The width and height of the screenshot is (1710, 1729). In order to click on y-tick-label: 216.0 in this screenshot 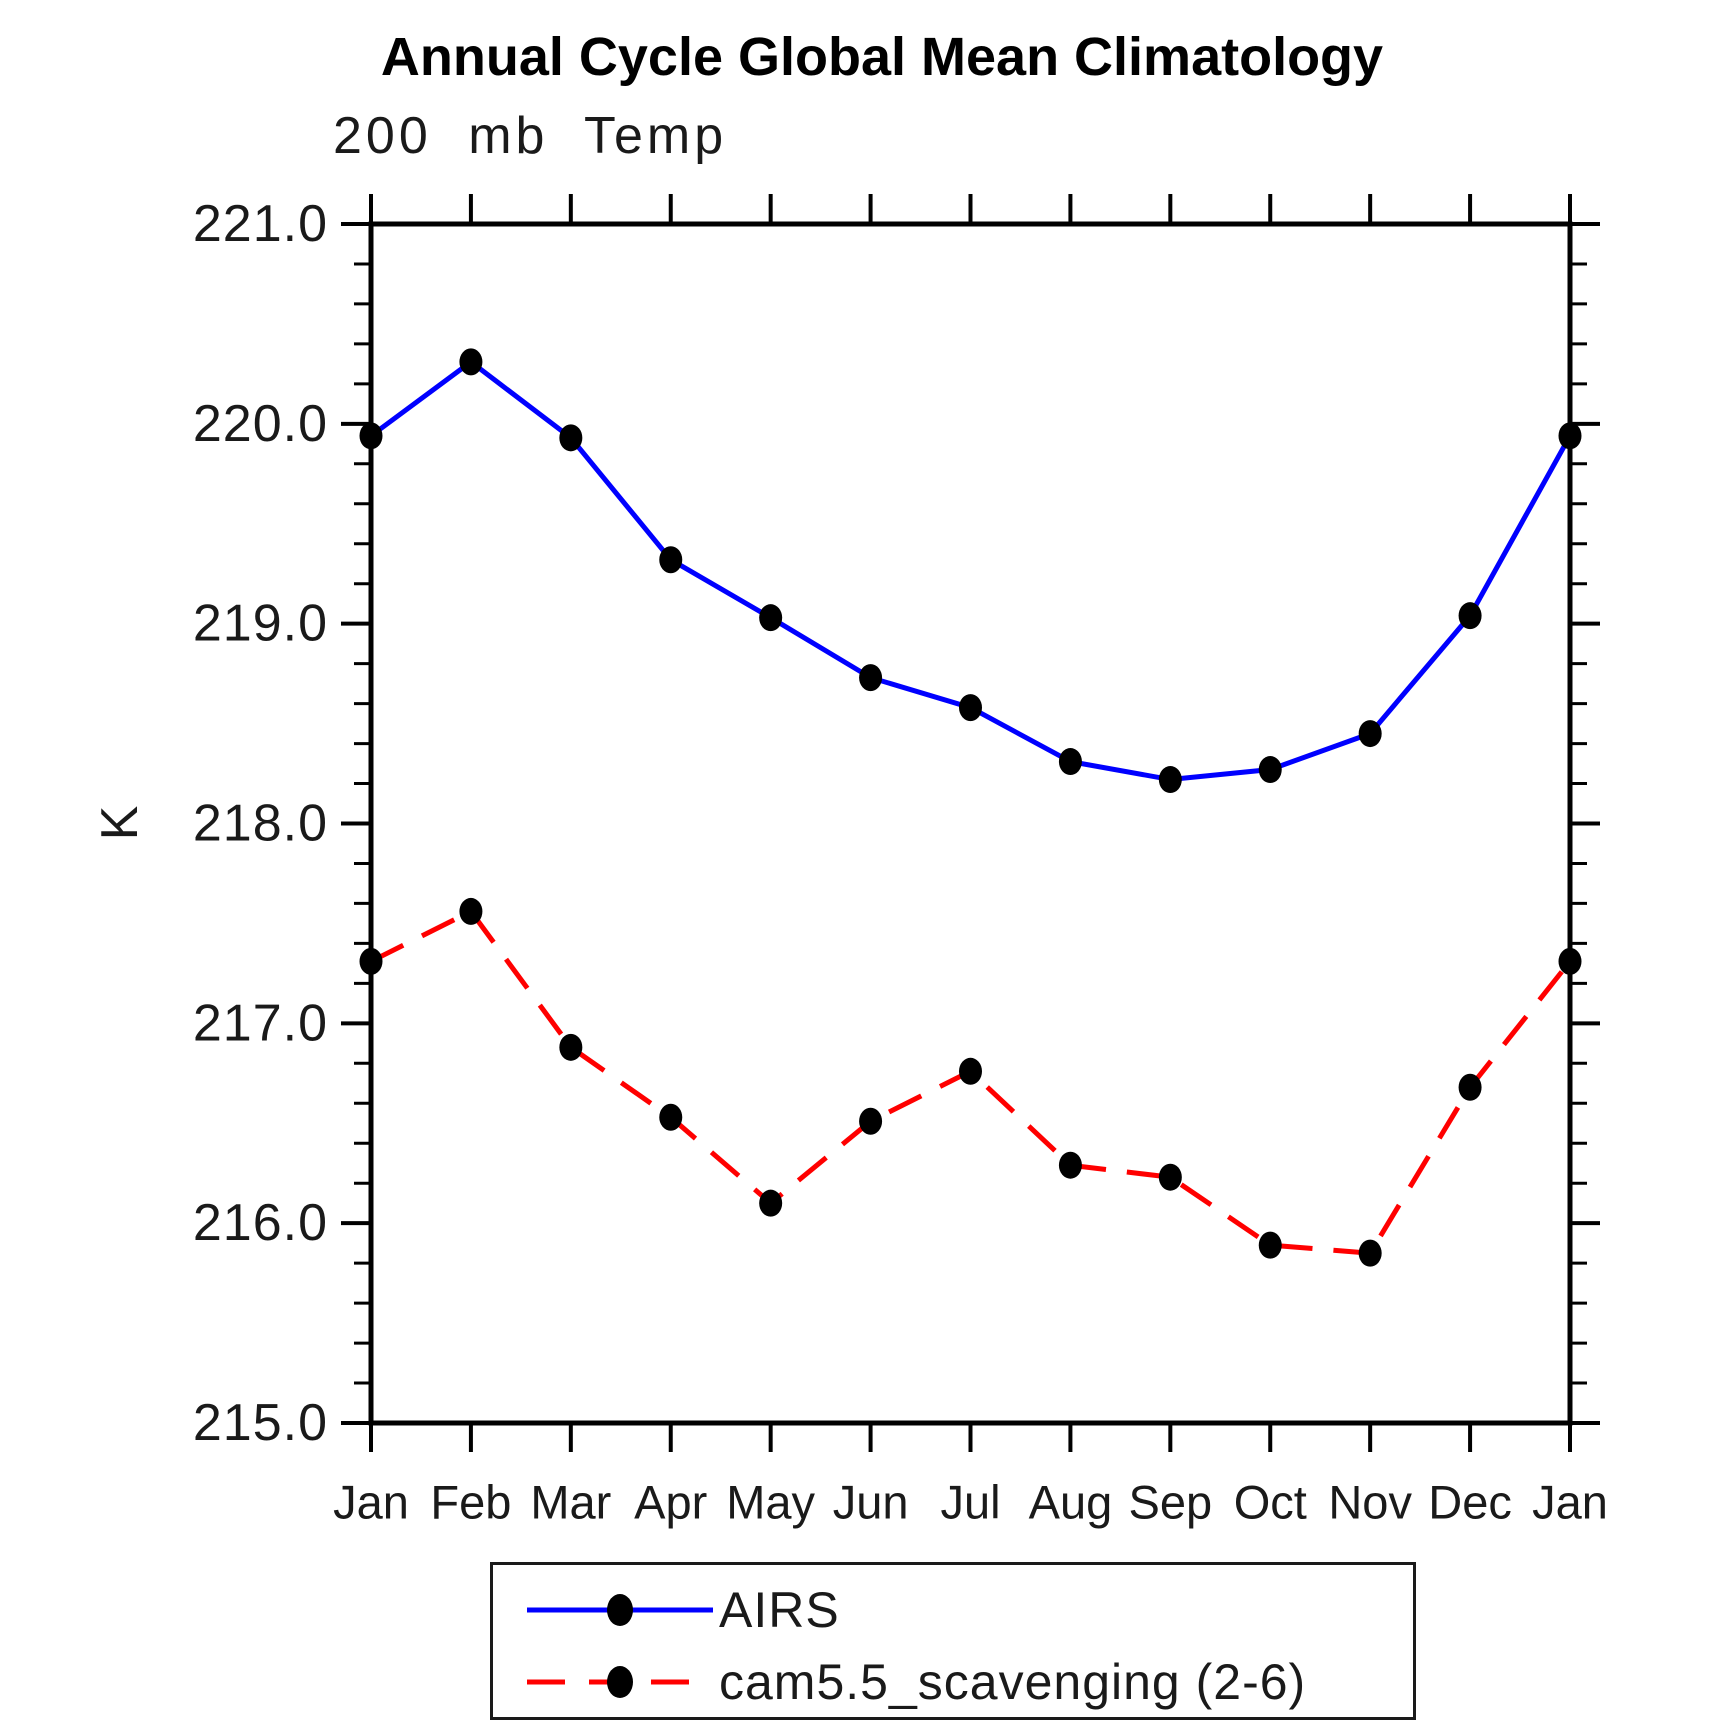, I will do `click(260, 1223)`.